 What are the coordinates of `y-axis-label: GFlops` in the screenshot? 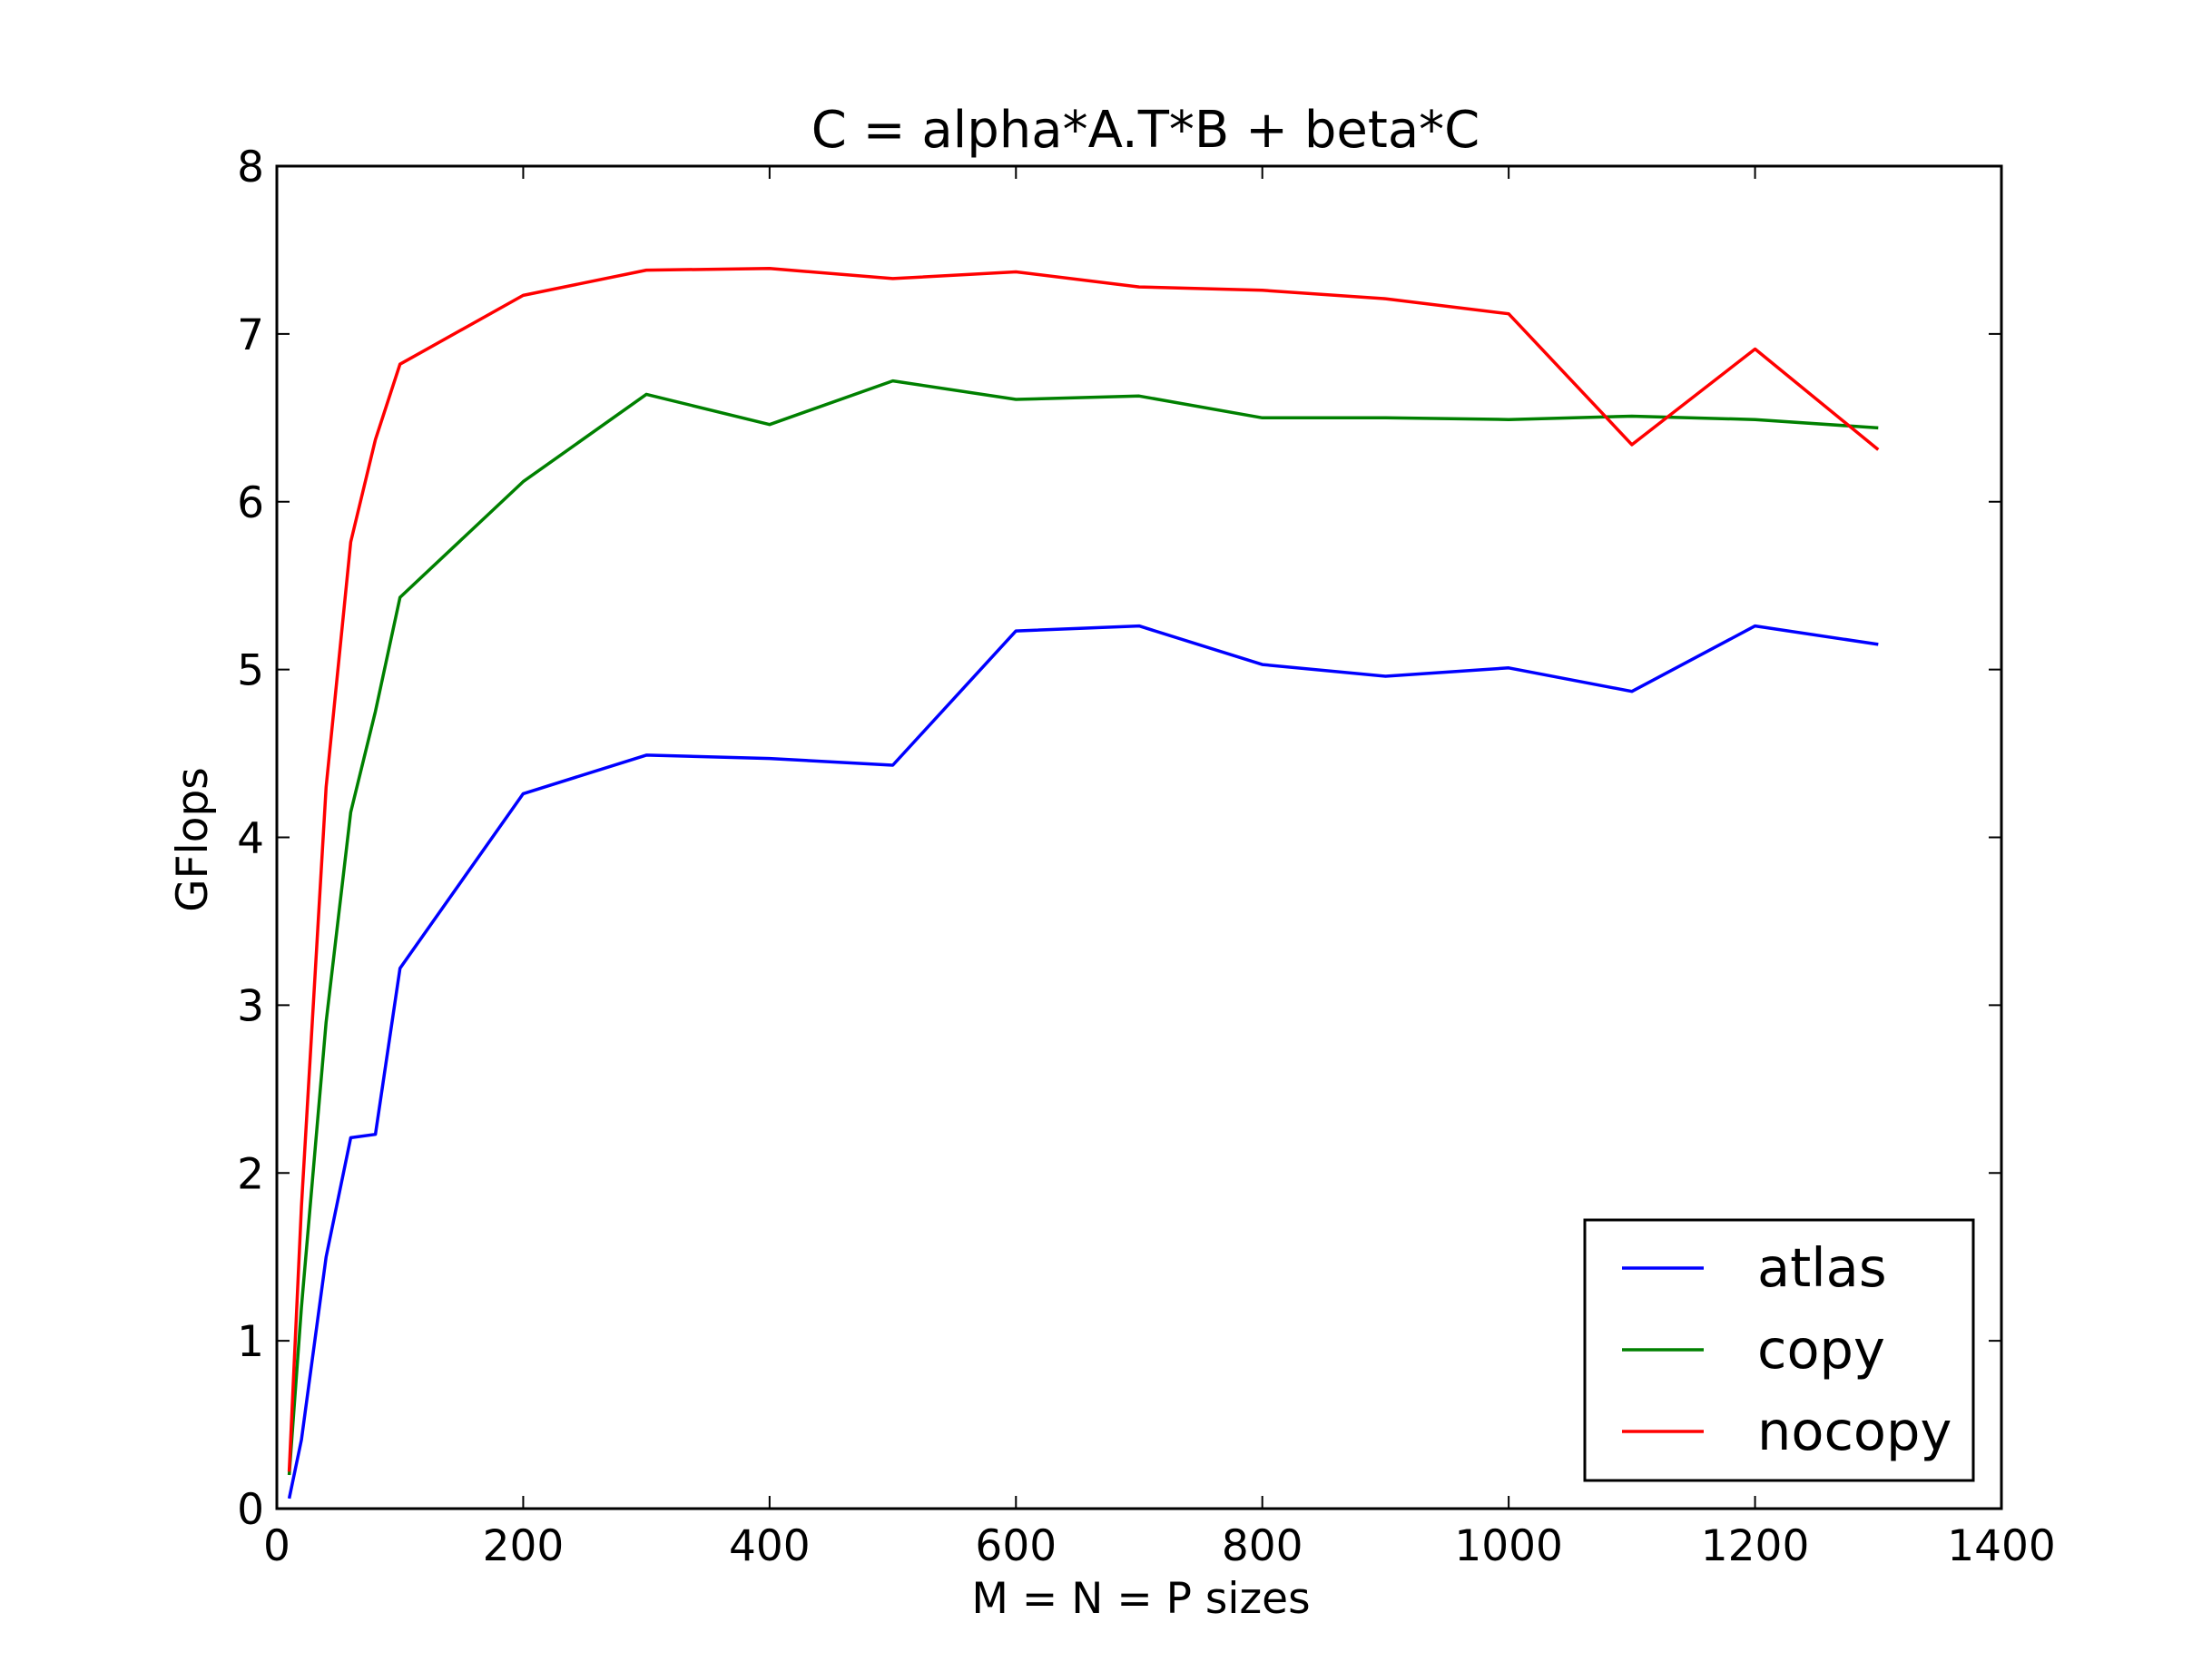 It's located at (193, 839).